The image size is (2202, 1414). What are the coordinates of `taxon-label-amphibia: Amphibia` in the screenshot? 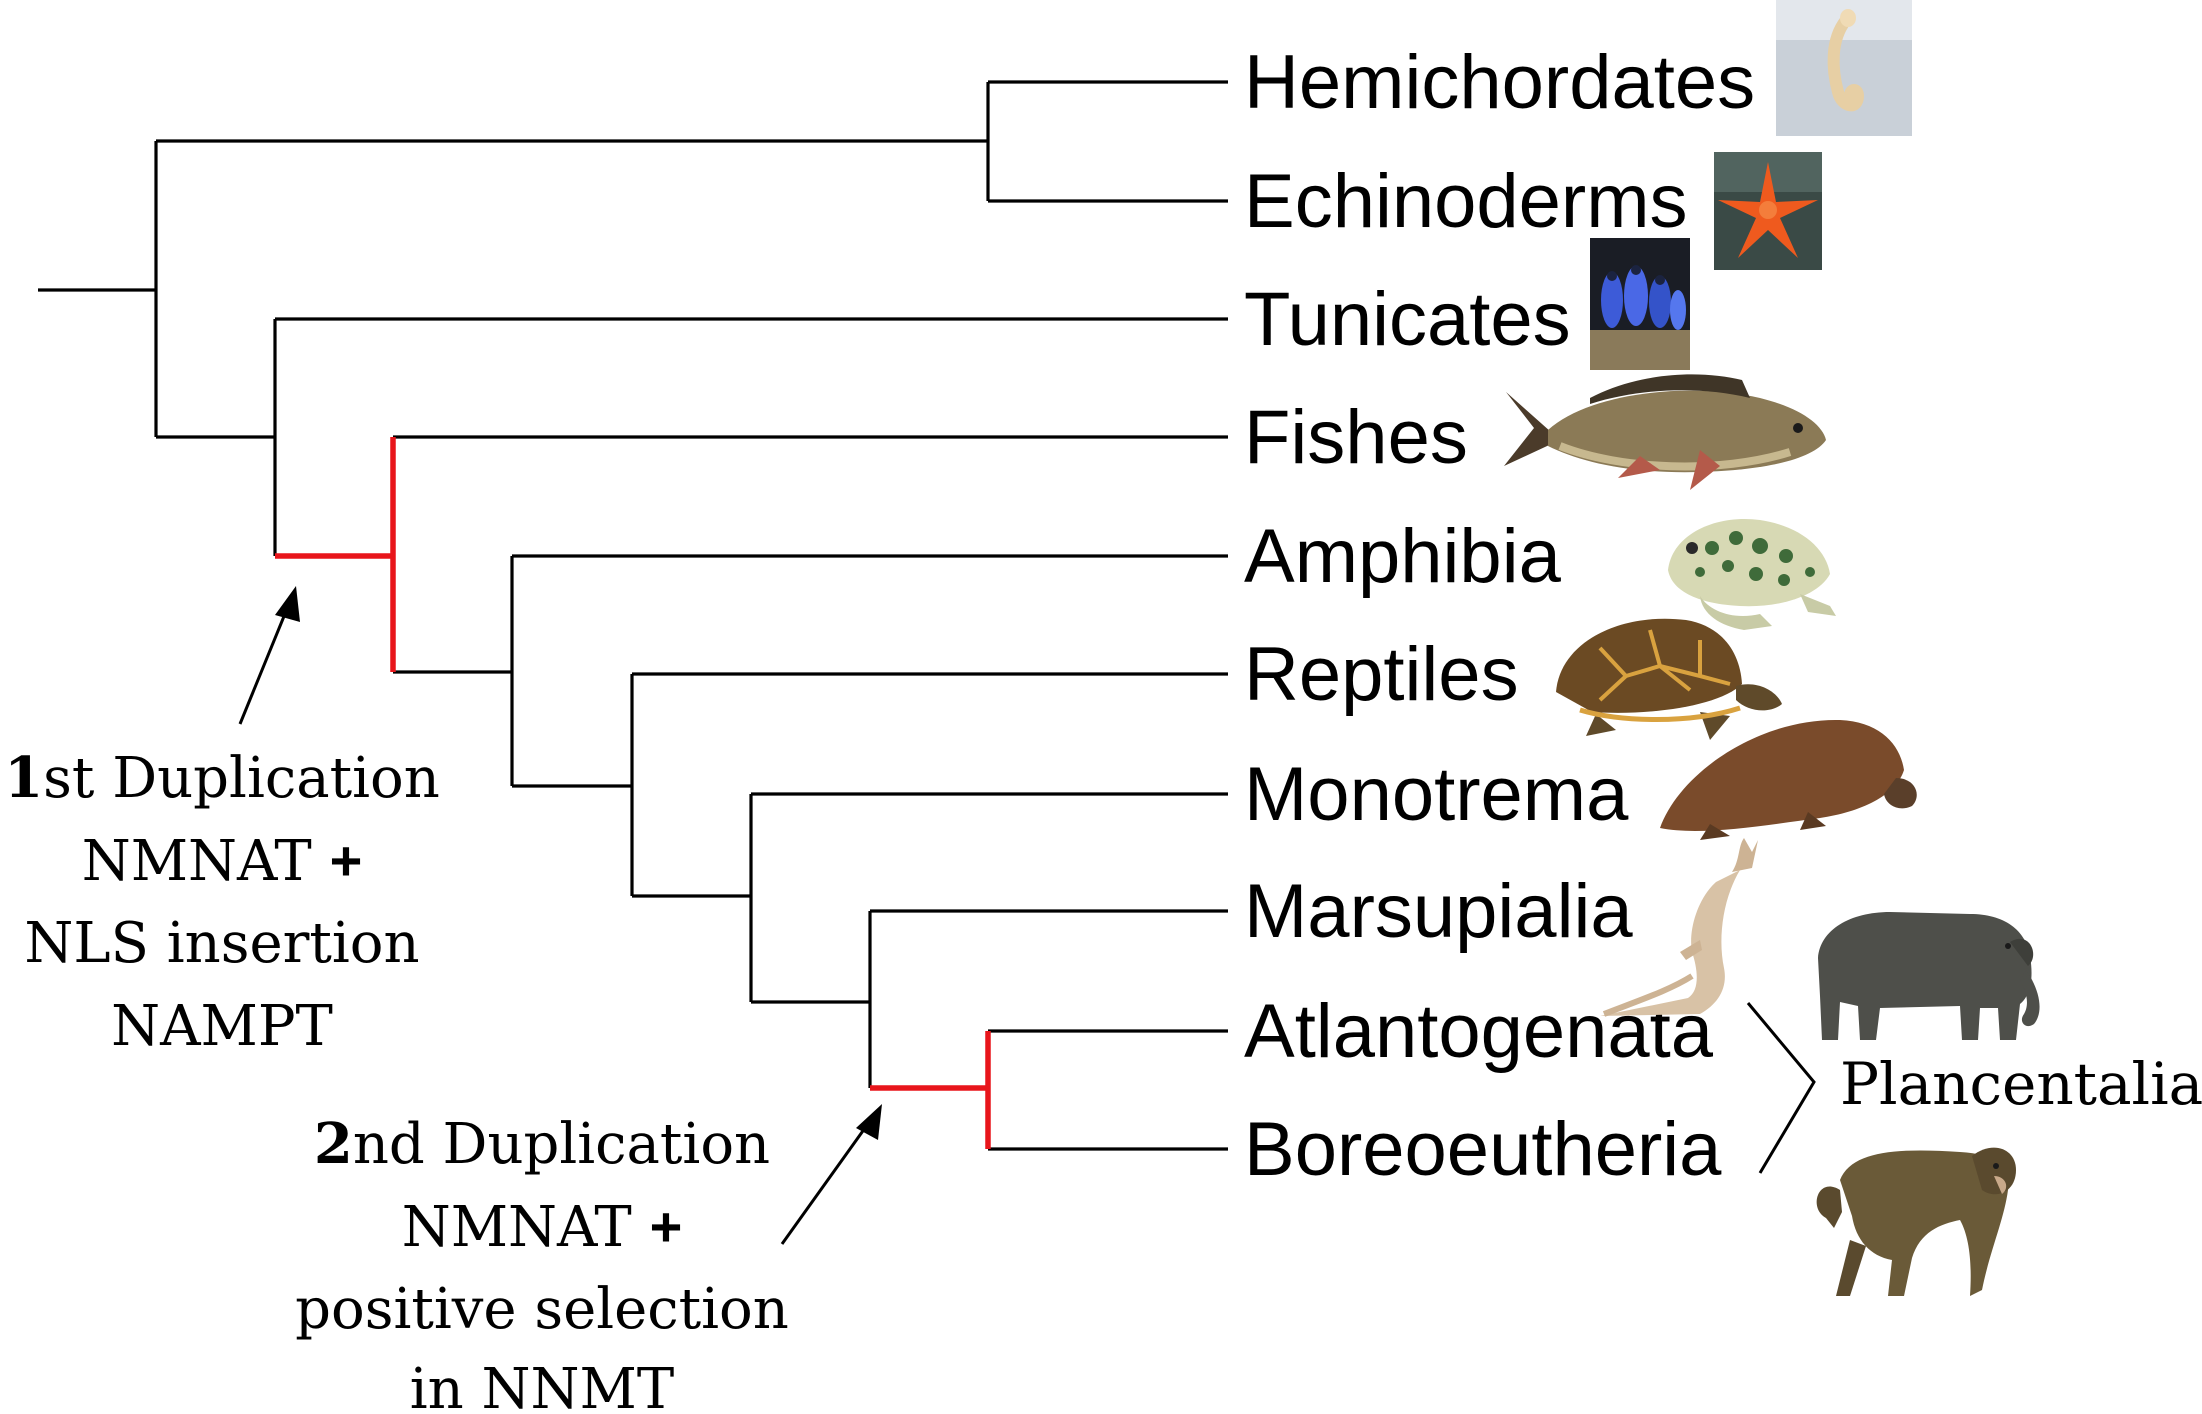 It's located at (1403, 556).